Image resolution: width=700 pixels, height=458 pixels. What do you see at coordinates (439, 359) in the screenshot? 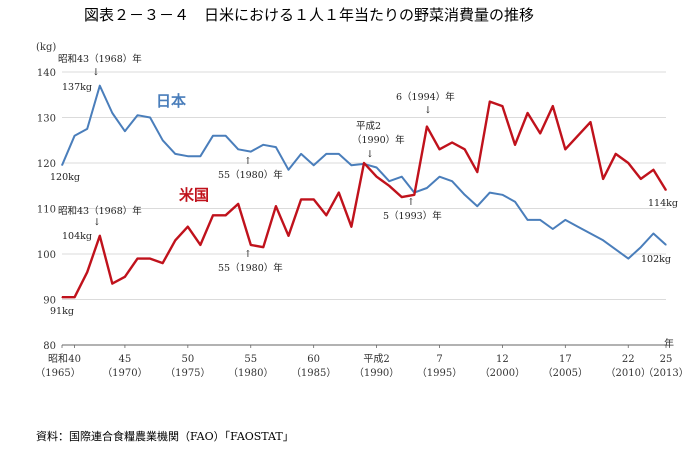
I see `x-tick-label: 7` at bounding box center [439, 359].